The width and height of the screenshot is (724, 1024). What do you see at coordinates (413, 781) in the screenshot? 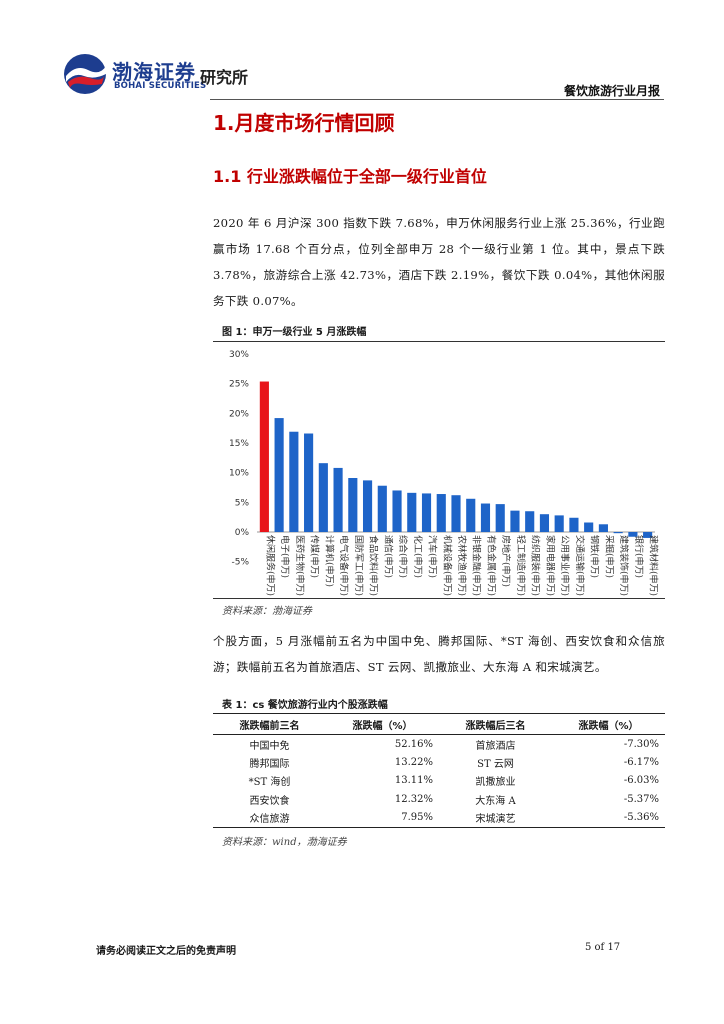
I see `top-stock-return: 13.11%` at bounding box center [413, 781].